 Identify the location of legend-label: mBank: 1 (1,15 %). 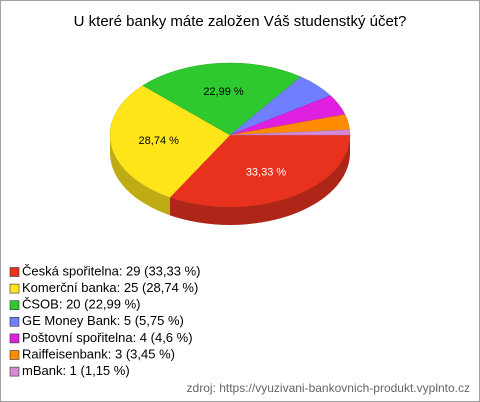
(76, 370).